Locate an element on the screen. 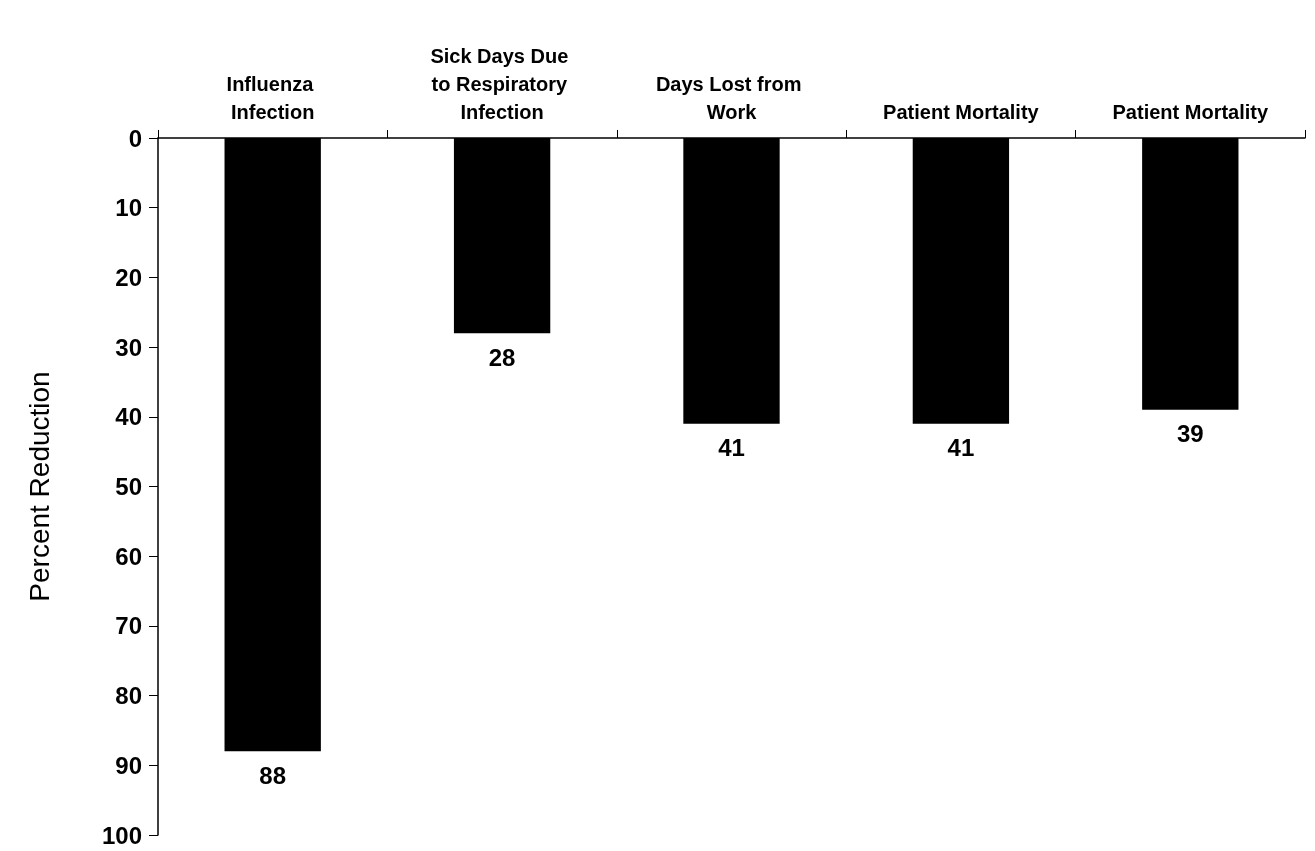  y-tick-label: 50 is located at coordinates (128, 486).